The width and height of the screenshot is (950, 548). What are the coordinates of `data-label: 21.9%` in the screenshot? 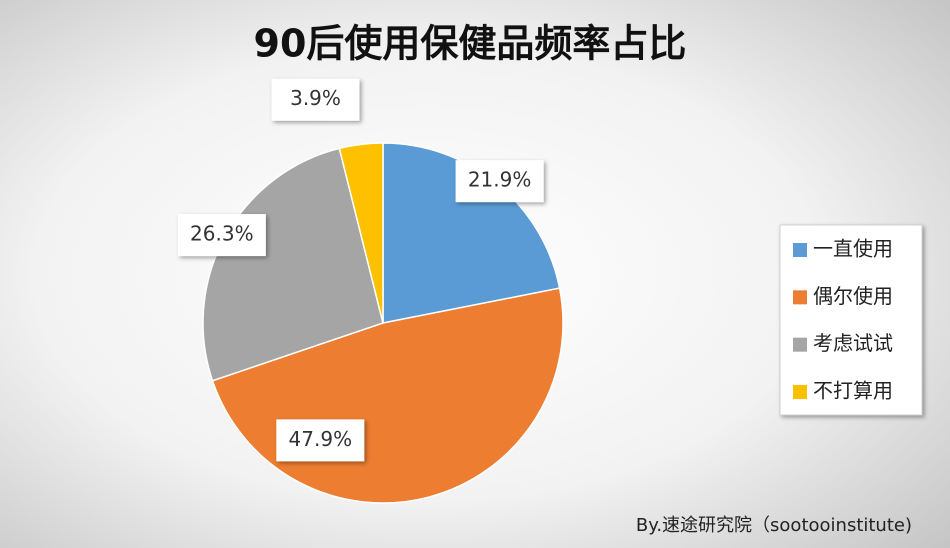 It's located at (500, 180).